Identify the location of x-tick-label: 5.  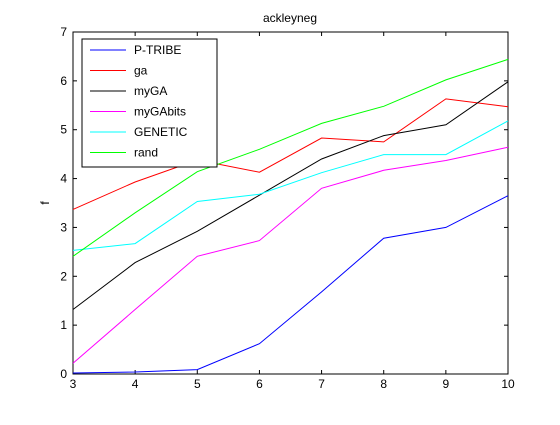
(197, 384).